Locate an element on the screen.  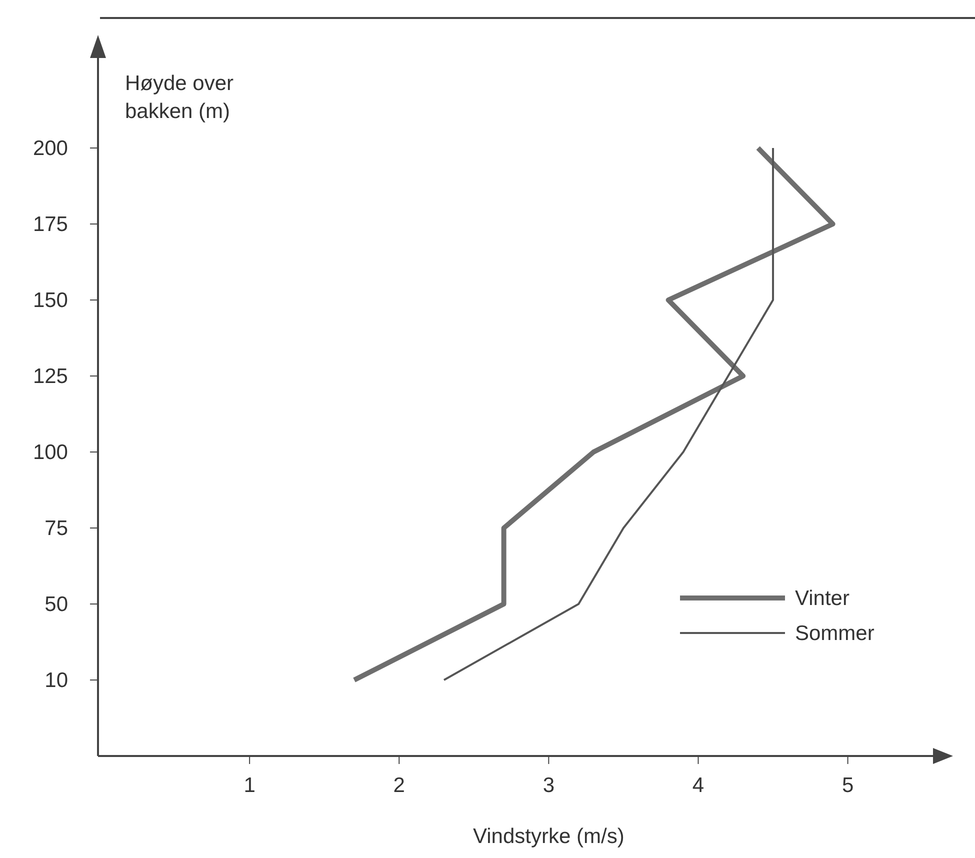
x-tick-label: 1 is located at coordinates (250, 785).